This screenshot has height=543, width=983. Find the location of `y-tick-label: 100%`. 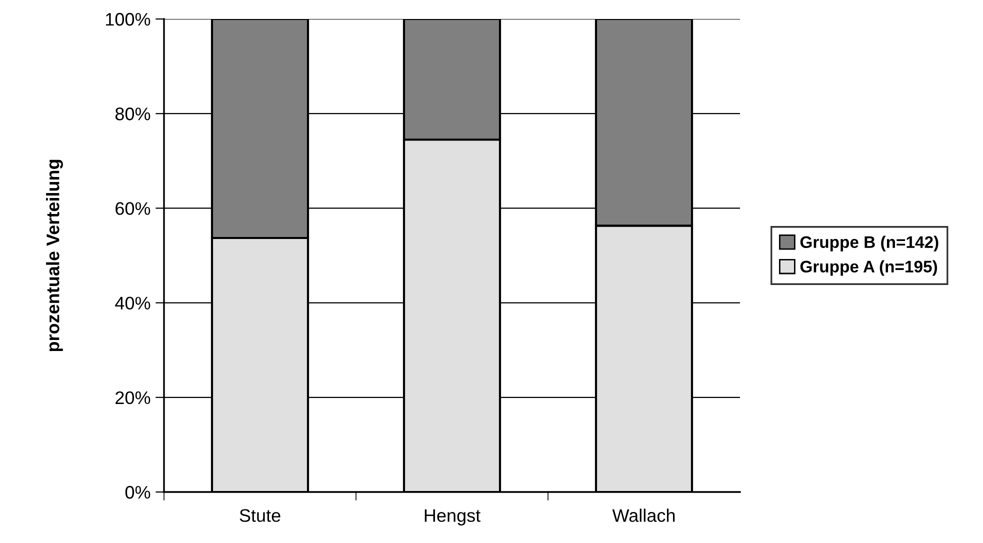

y-tick-label: 100% is located at coordinates (128, 19).